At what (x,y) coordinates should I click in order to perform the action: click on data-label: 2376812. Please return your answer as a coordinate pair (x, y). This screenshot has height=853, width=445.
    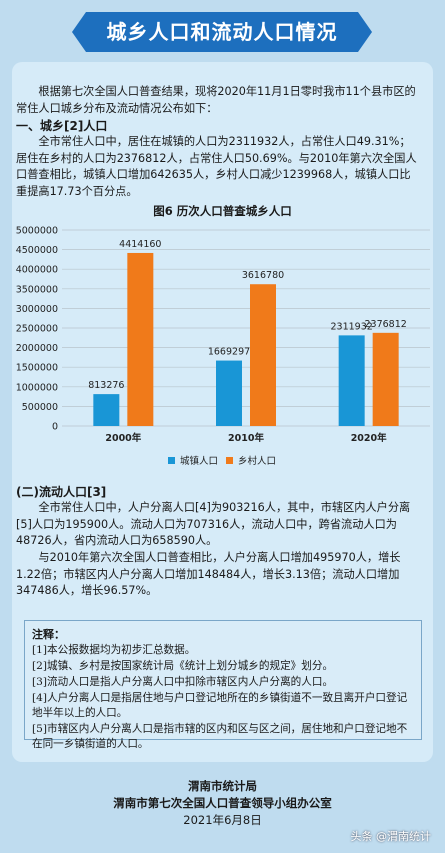
    Looking at the image, I should click on (386, 324).